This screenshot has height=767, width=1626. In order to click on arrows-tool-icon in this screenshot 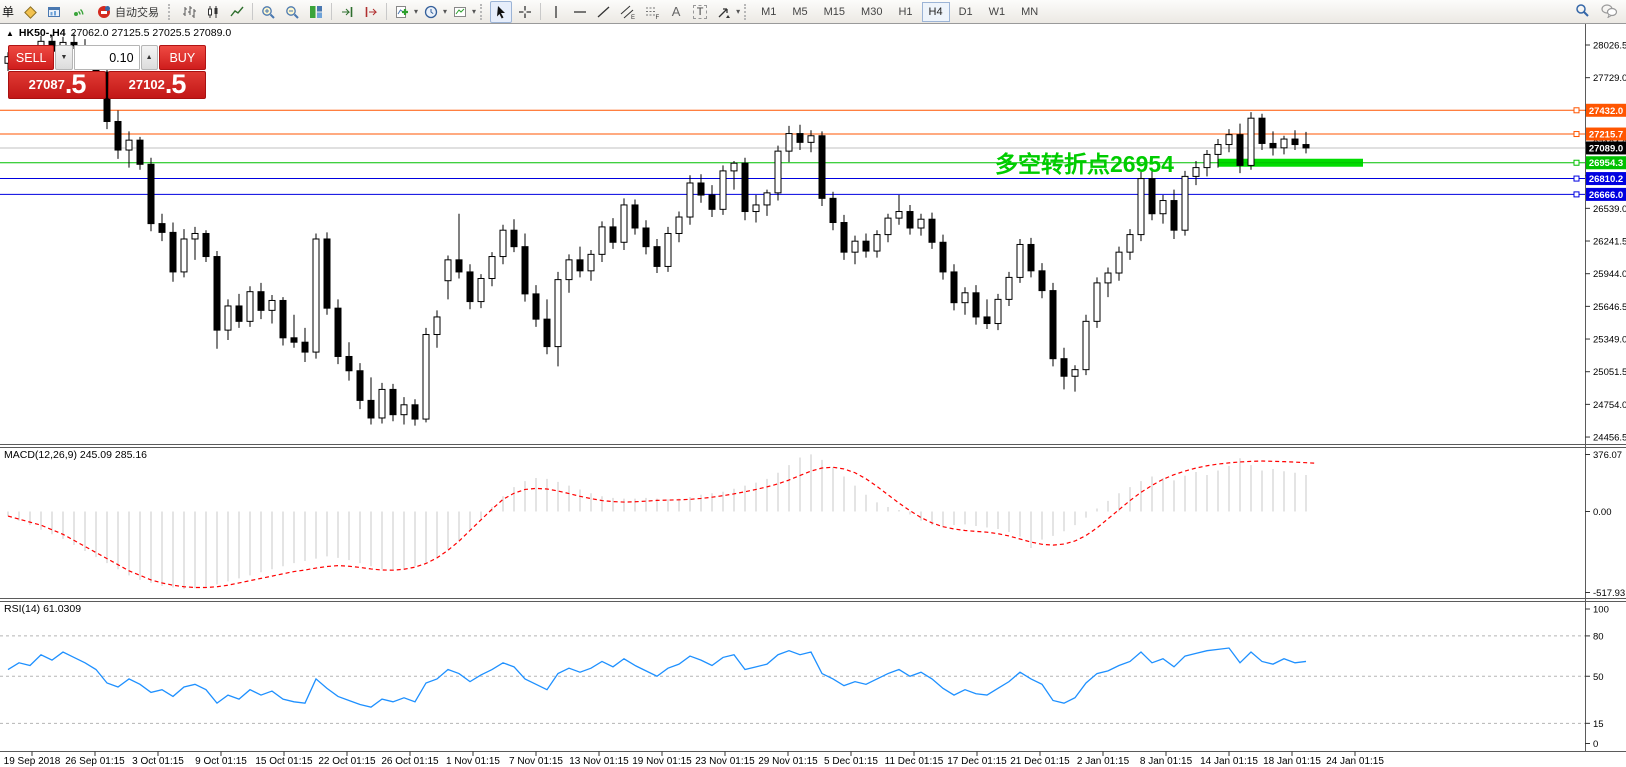, I will do `click(724, 12)`.